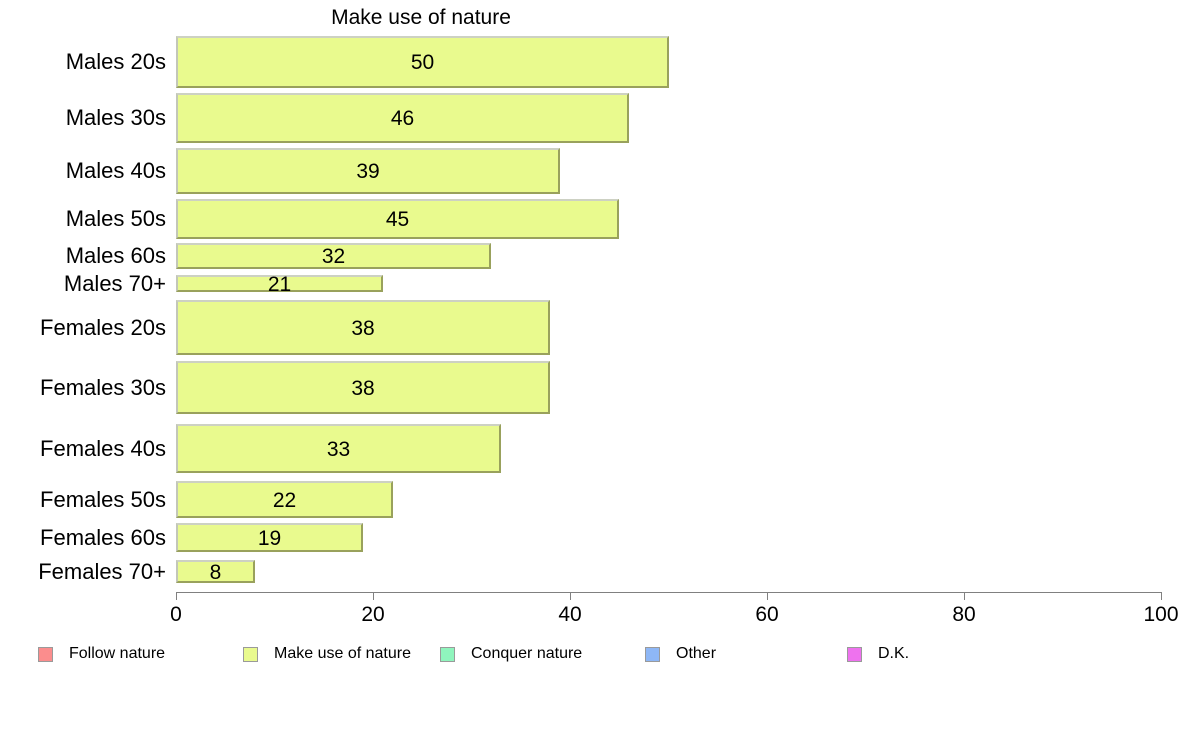 Image resolution: width=1188 pixels, height=736 pixels. I want to click on bar-value-label: 50, so click(422, 62).